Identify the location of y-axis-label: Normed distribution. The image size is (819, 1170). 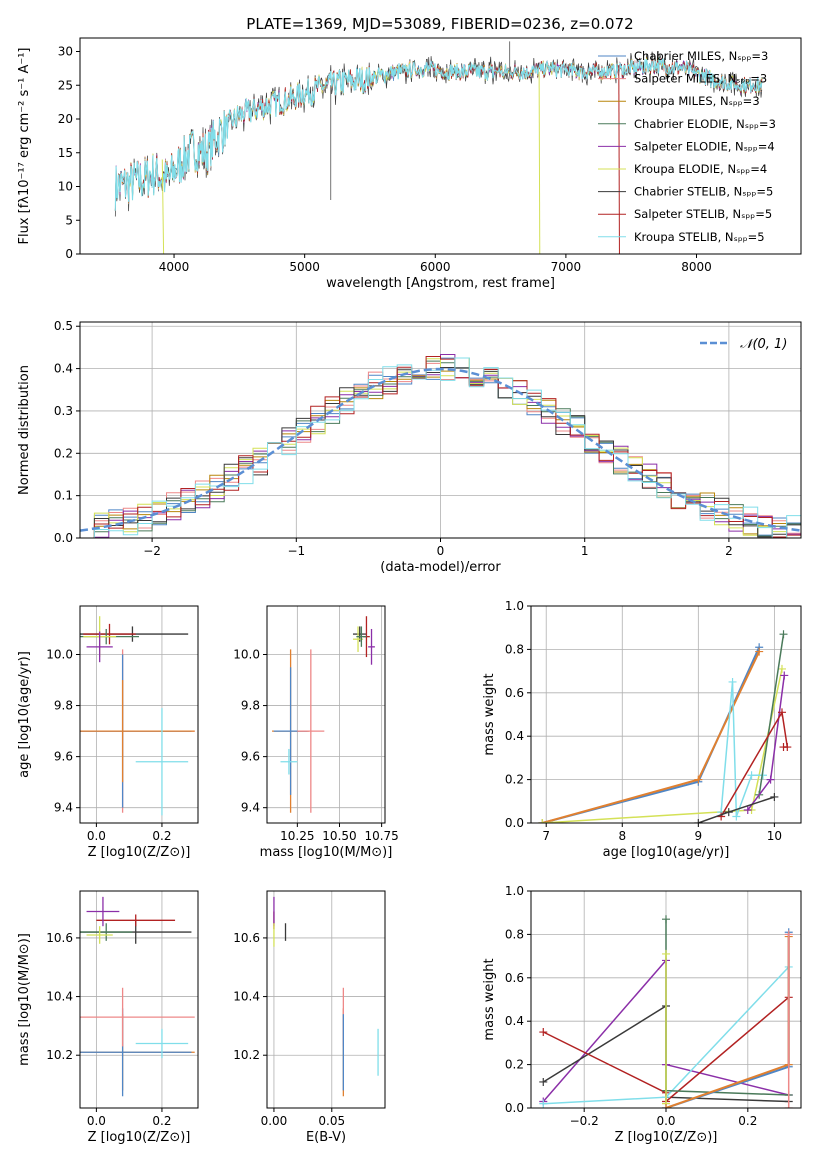
(24, 430).